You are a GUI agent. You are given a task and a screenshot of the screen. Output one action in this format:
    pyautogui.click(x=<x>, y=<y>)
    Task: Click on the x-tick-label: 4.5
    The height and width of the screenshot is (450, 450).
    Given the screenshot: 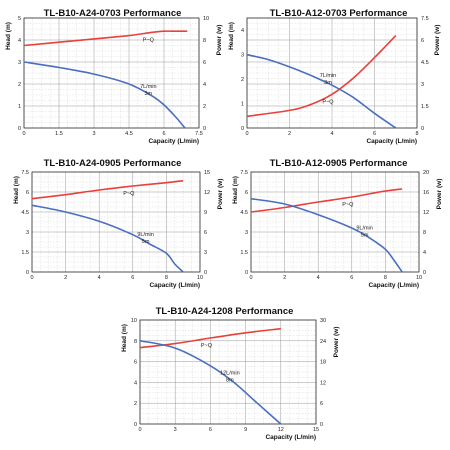 What is the action you would take?
    pyautogui.click(x=129, y=134)
    